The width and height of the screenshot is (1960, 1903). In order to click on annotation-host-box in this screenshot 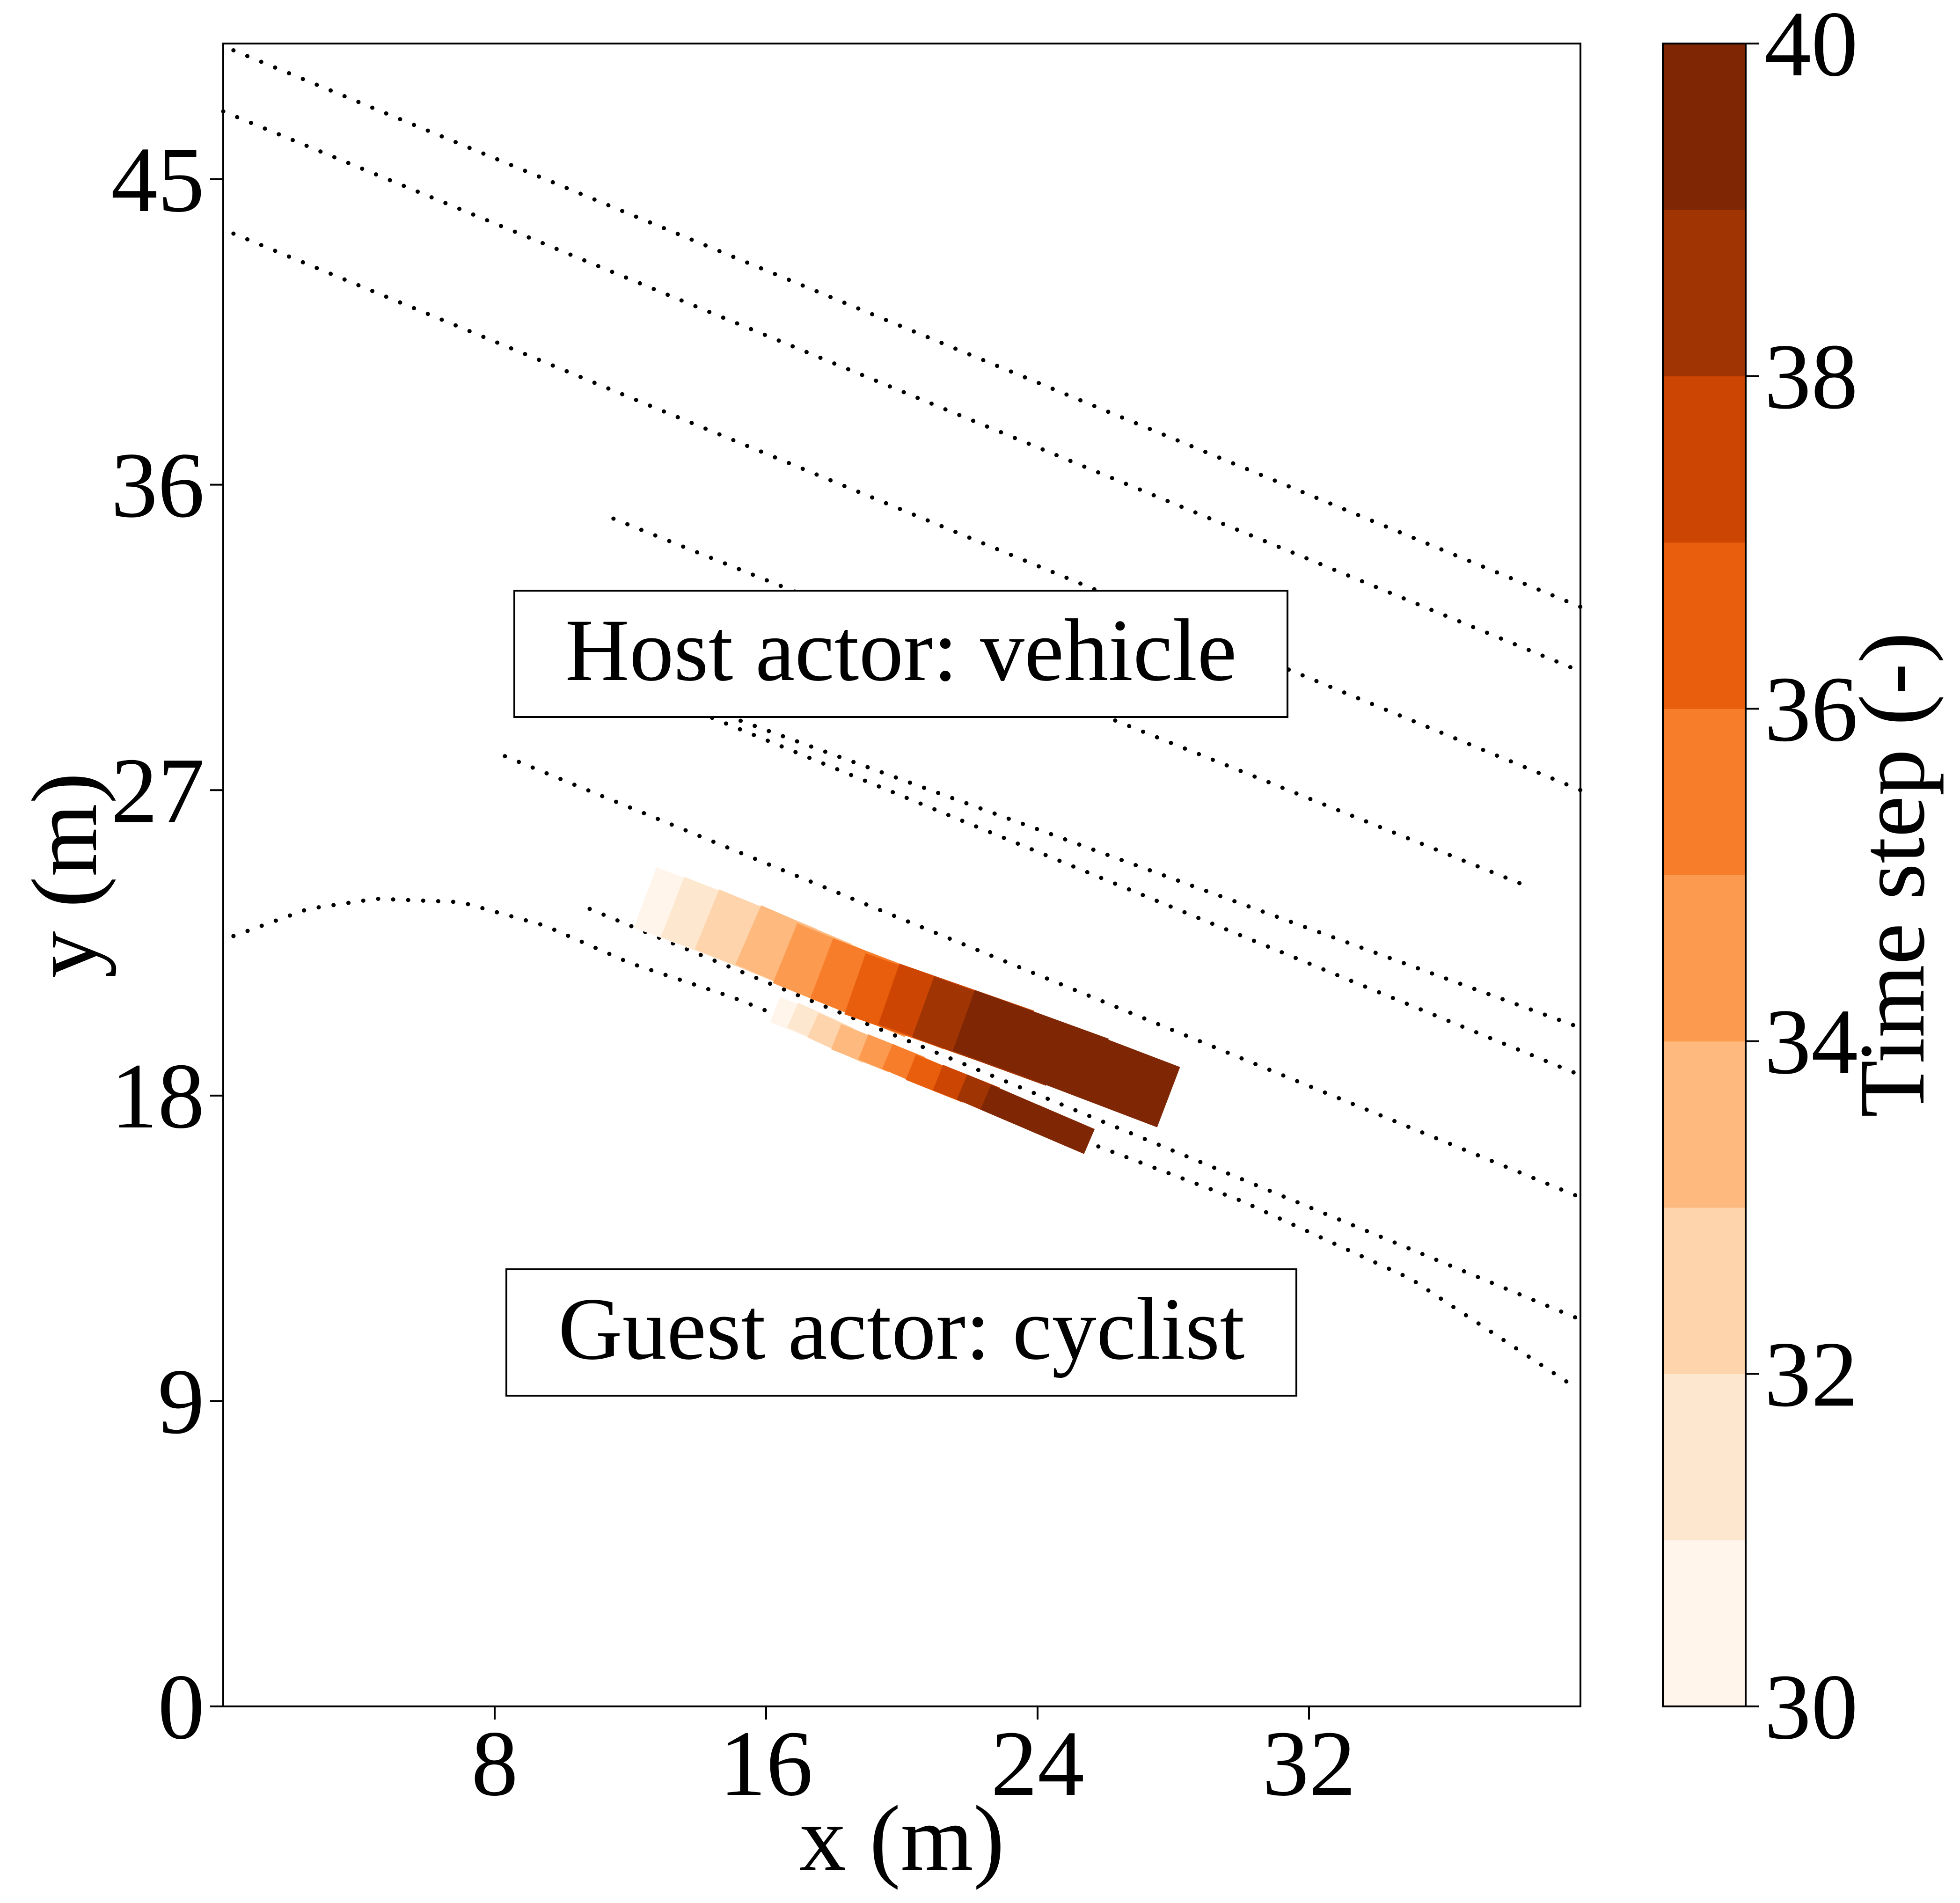, I will do `click(900, 654)`.